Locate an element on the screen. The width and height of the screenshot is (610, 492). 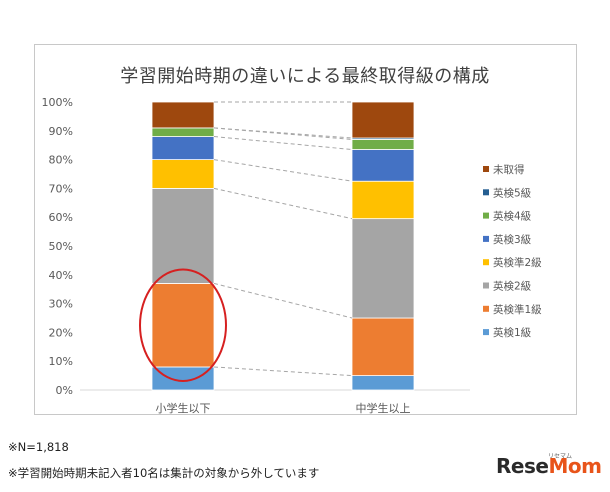
legend-label: 英検準1級 is located at coordinates (517, 309).